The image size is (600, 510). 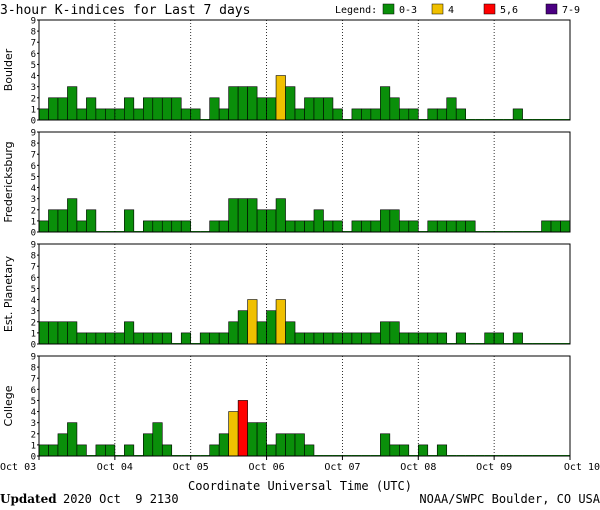 I want to click on y-tick-label: 6, so click(x=33, y=55).